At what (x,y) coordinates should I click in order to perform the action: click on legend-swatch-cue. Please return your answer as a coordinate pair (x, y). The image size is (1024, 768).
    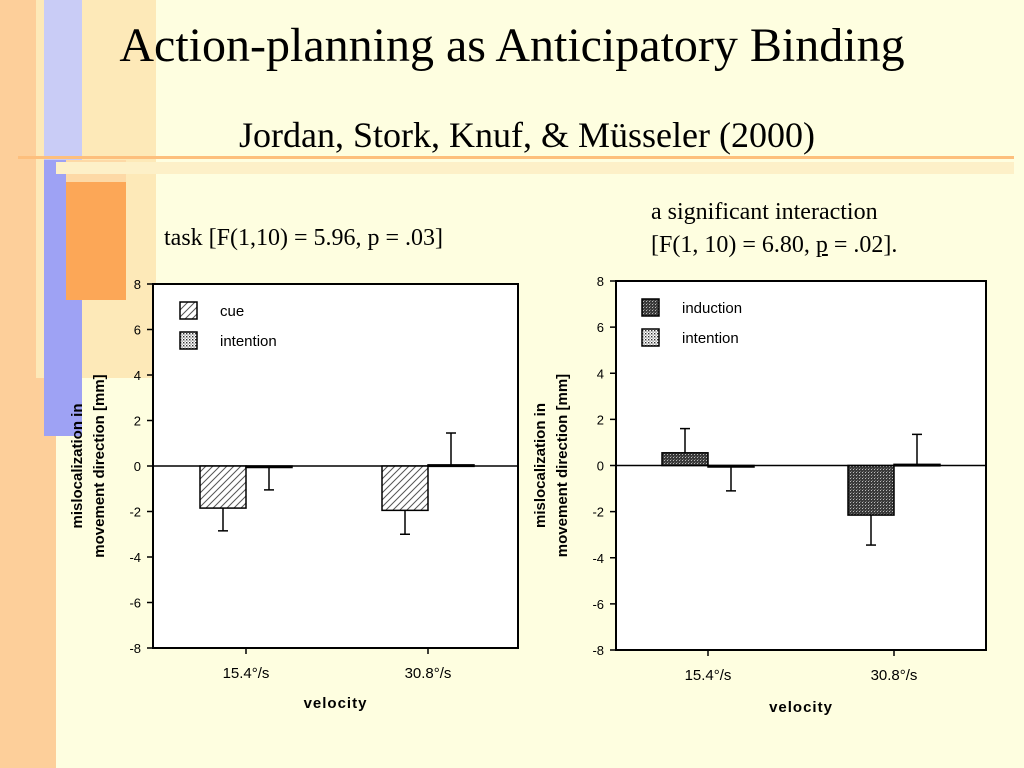
    Looking at the image, I should click on (188, 310).